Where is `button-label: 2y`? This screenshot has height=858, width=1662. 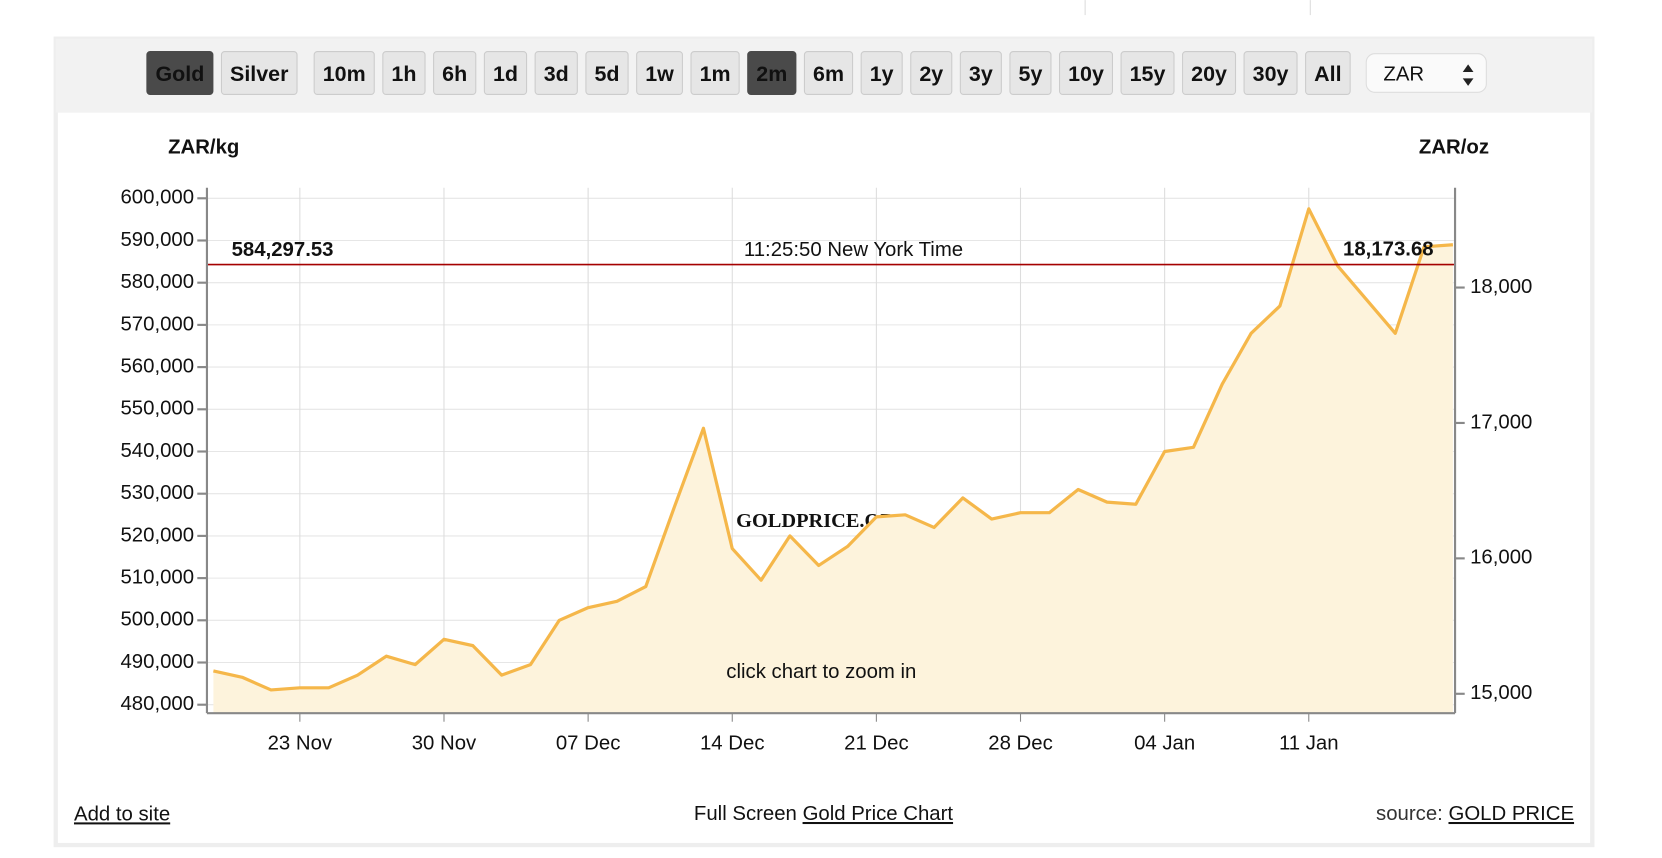
button-label: 2y is located at coordinates (931, 74).